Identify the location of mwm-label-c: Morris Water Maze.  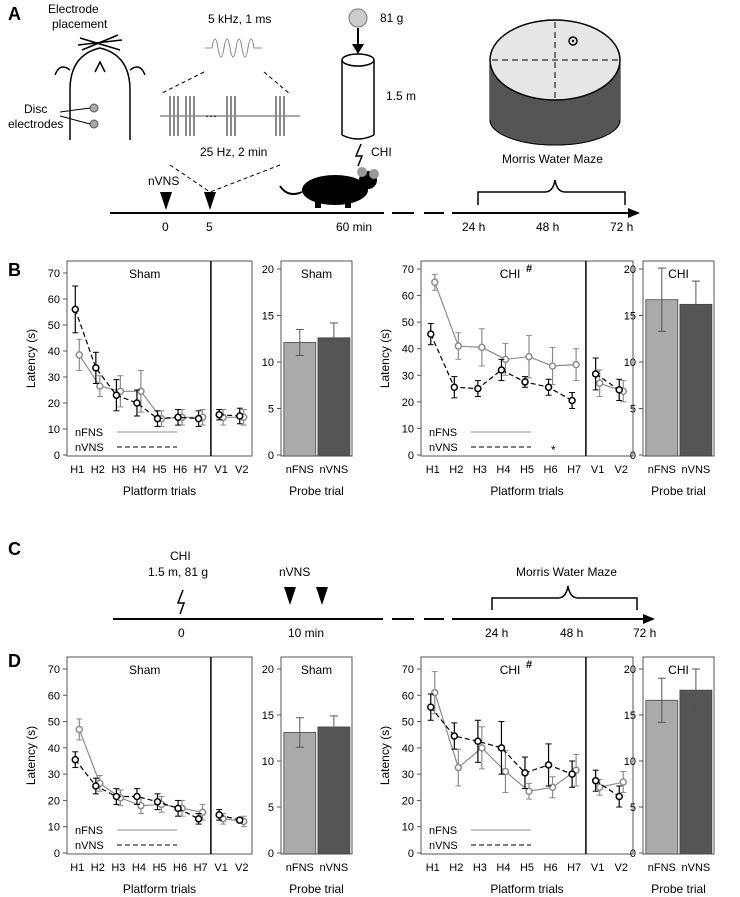
(566, 572).